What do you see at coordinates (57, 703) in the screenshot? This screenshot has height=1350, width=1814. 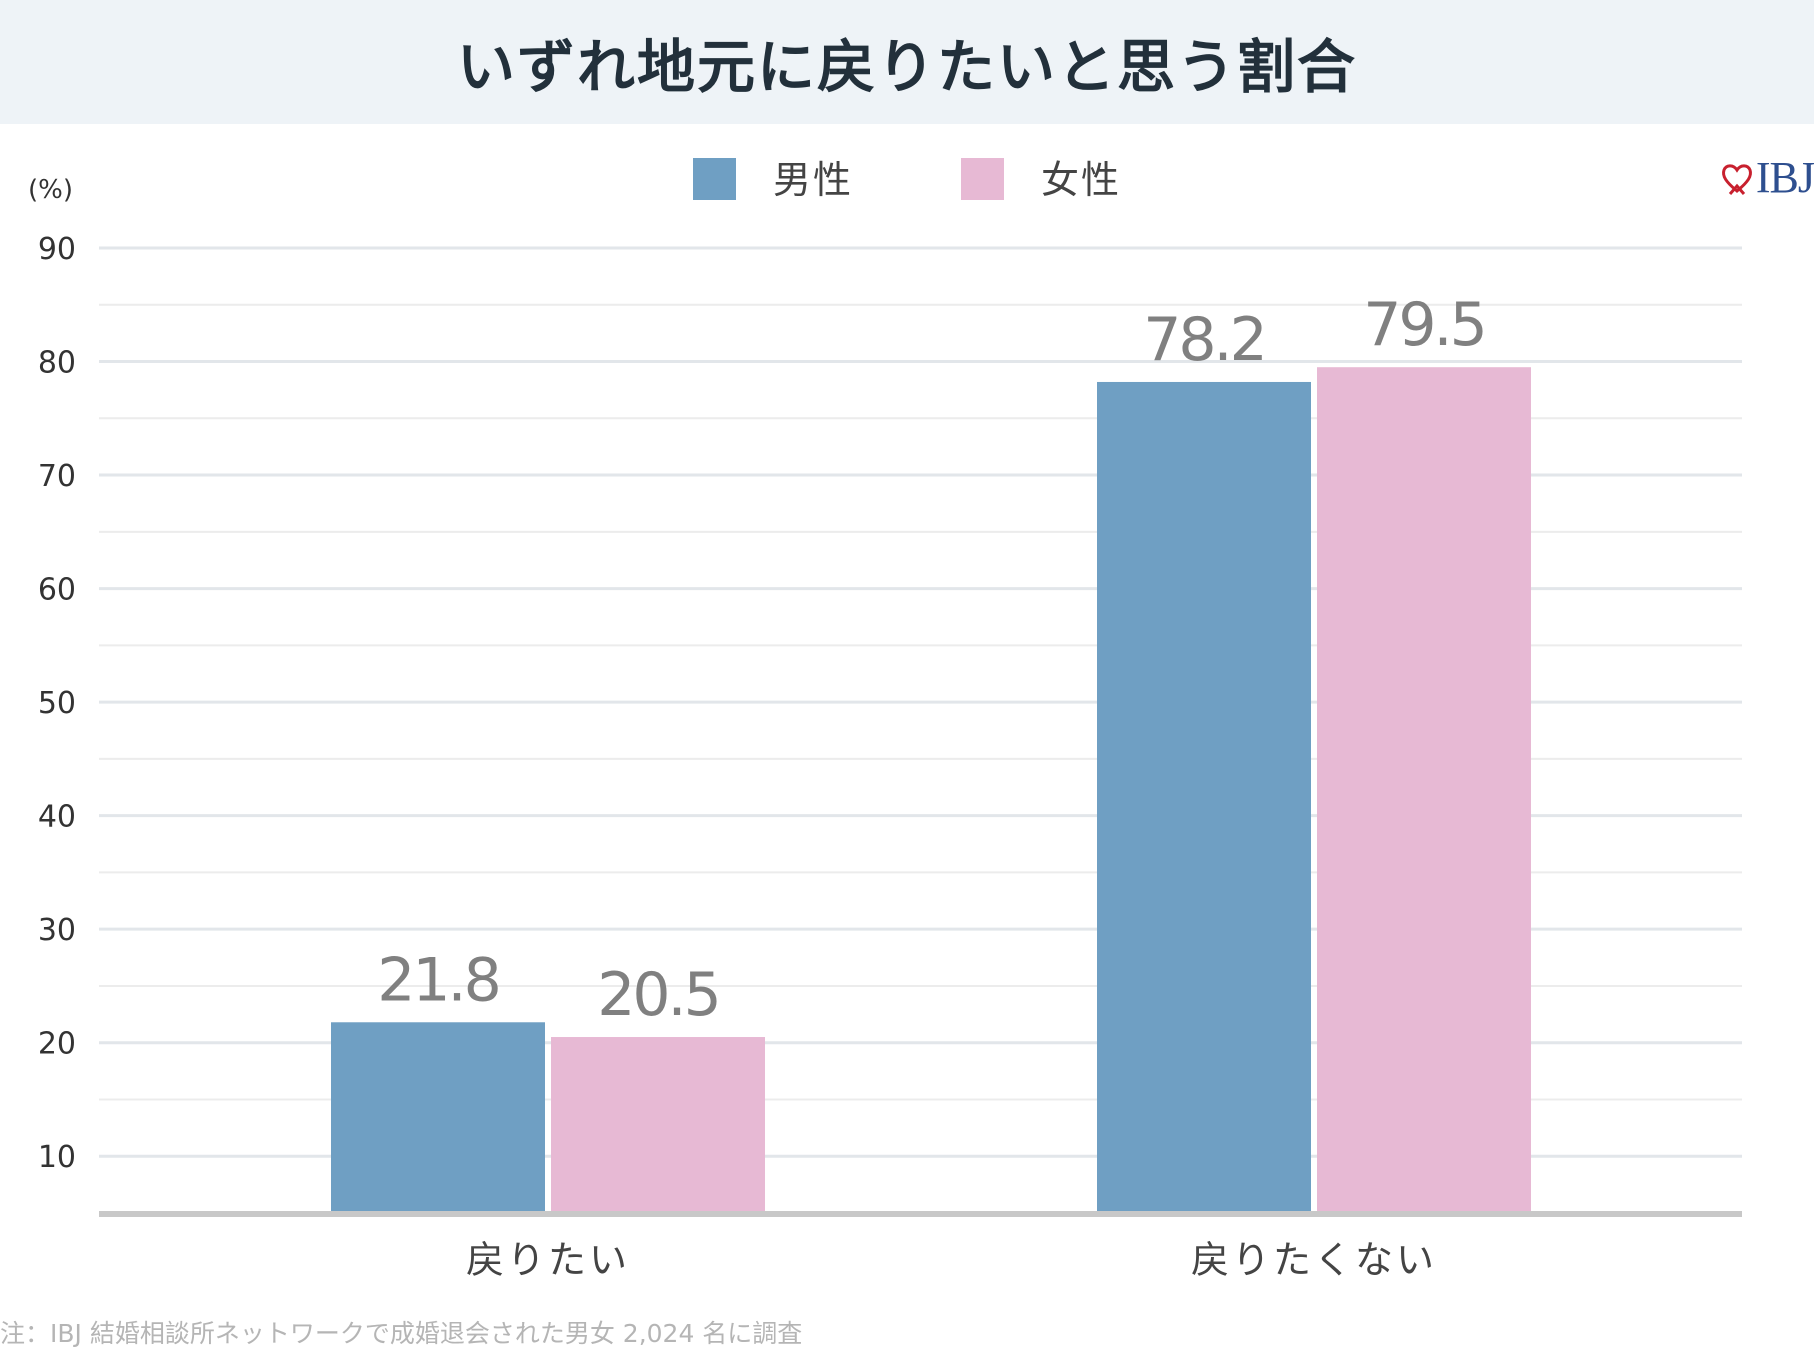 I see `y-tick-label: 50` at bounding box center [57, 703].